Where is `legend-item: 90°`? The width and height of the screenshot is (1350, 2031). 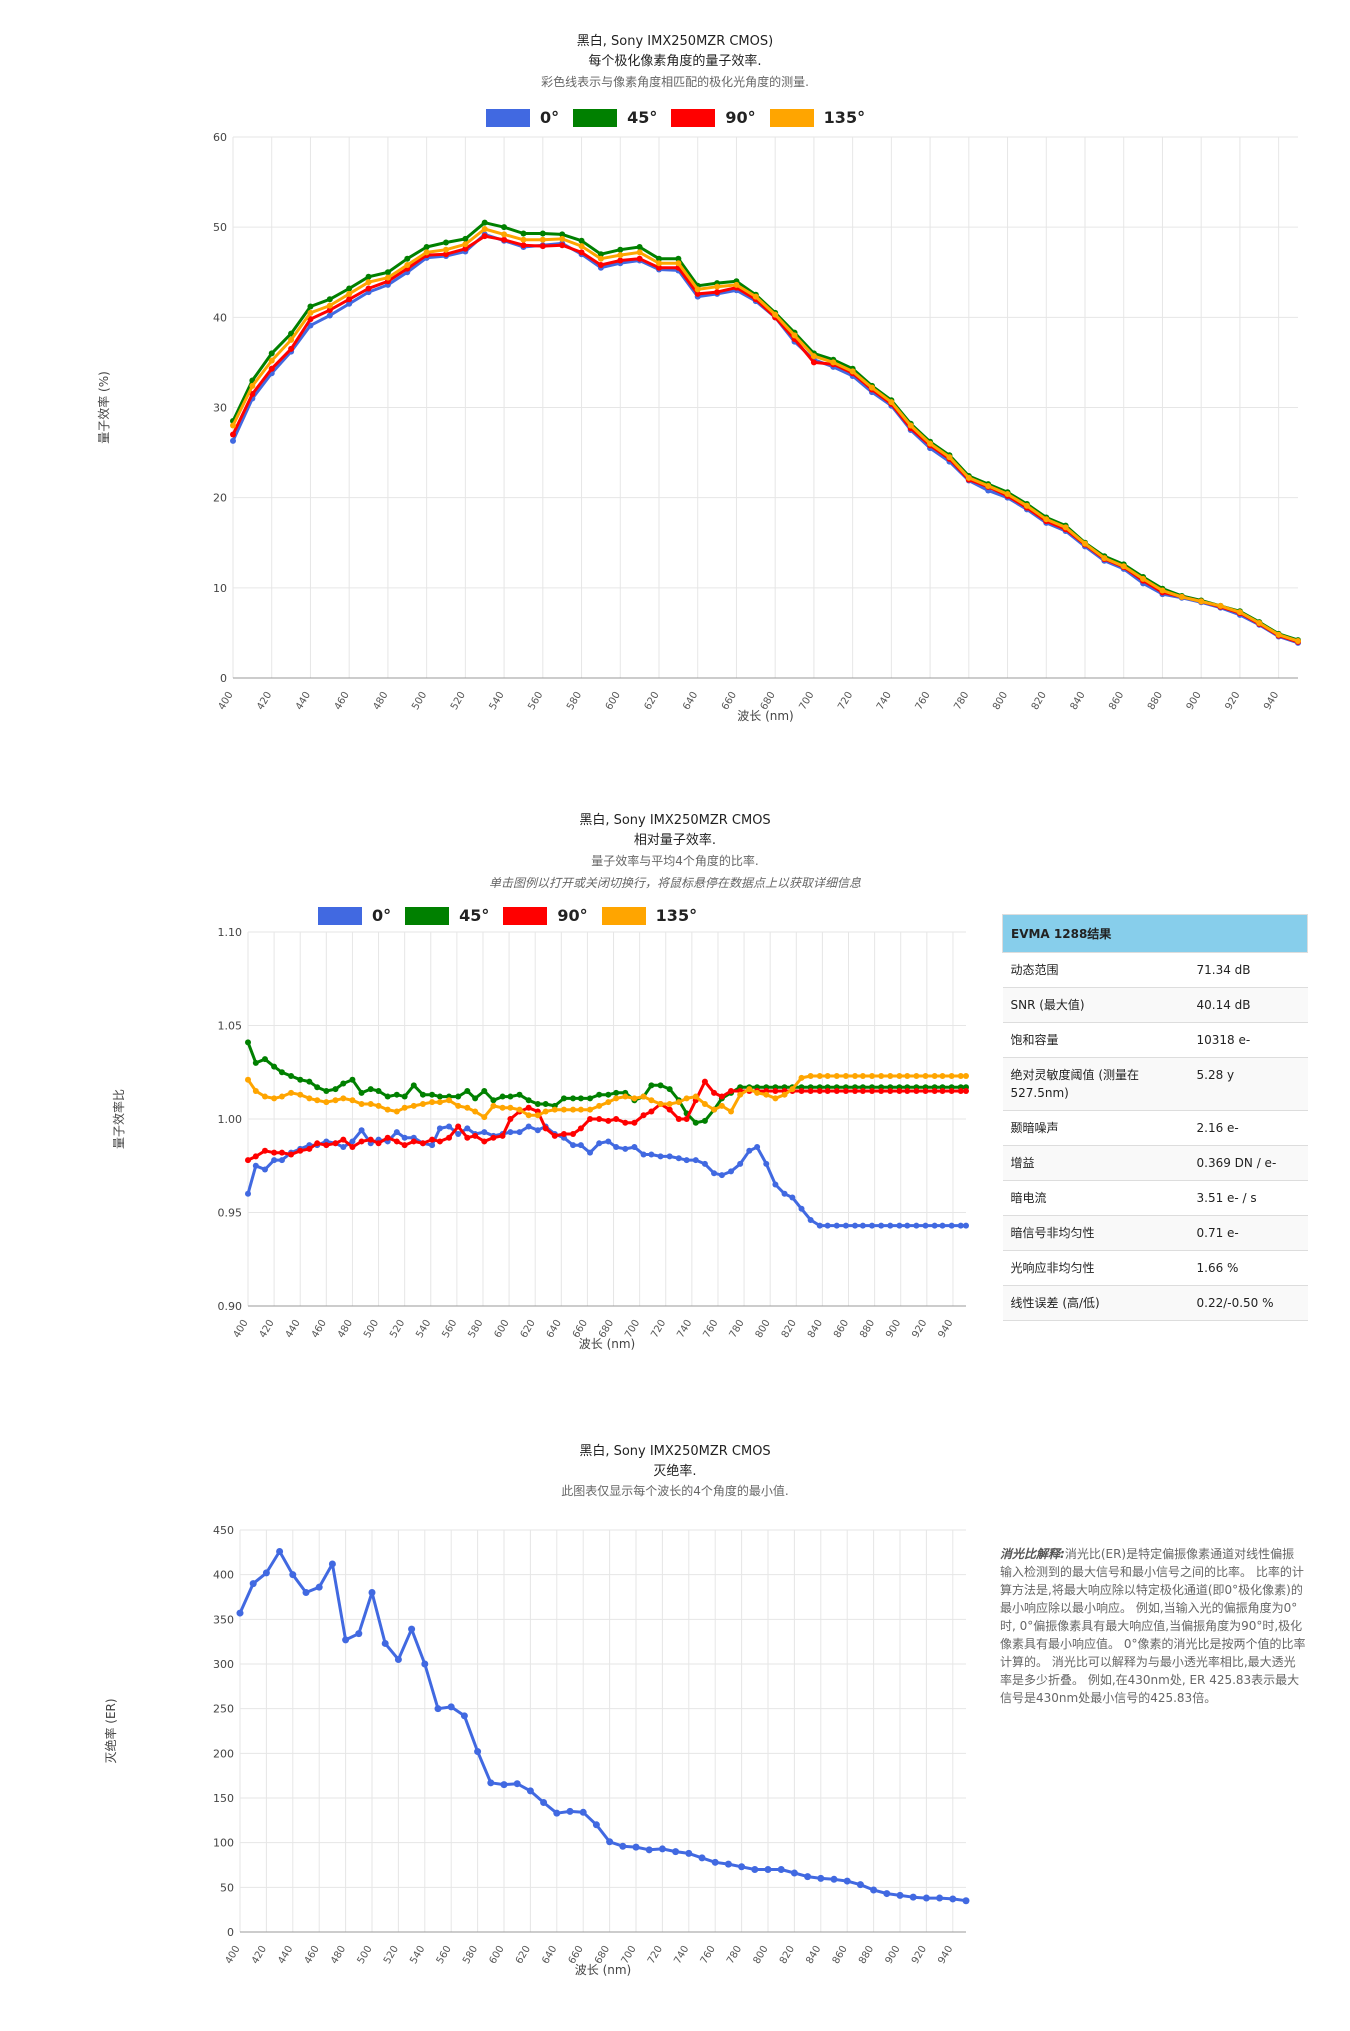
legend-item: 90° is located at coordinates (545, 915).